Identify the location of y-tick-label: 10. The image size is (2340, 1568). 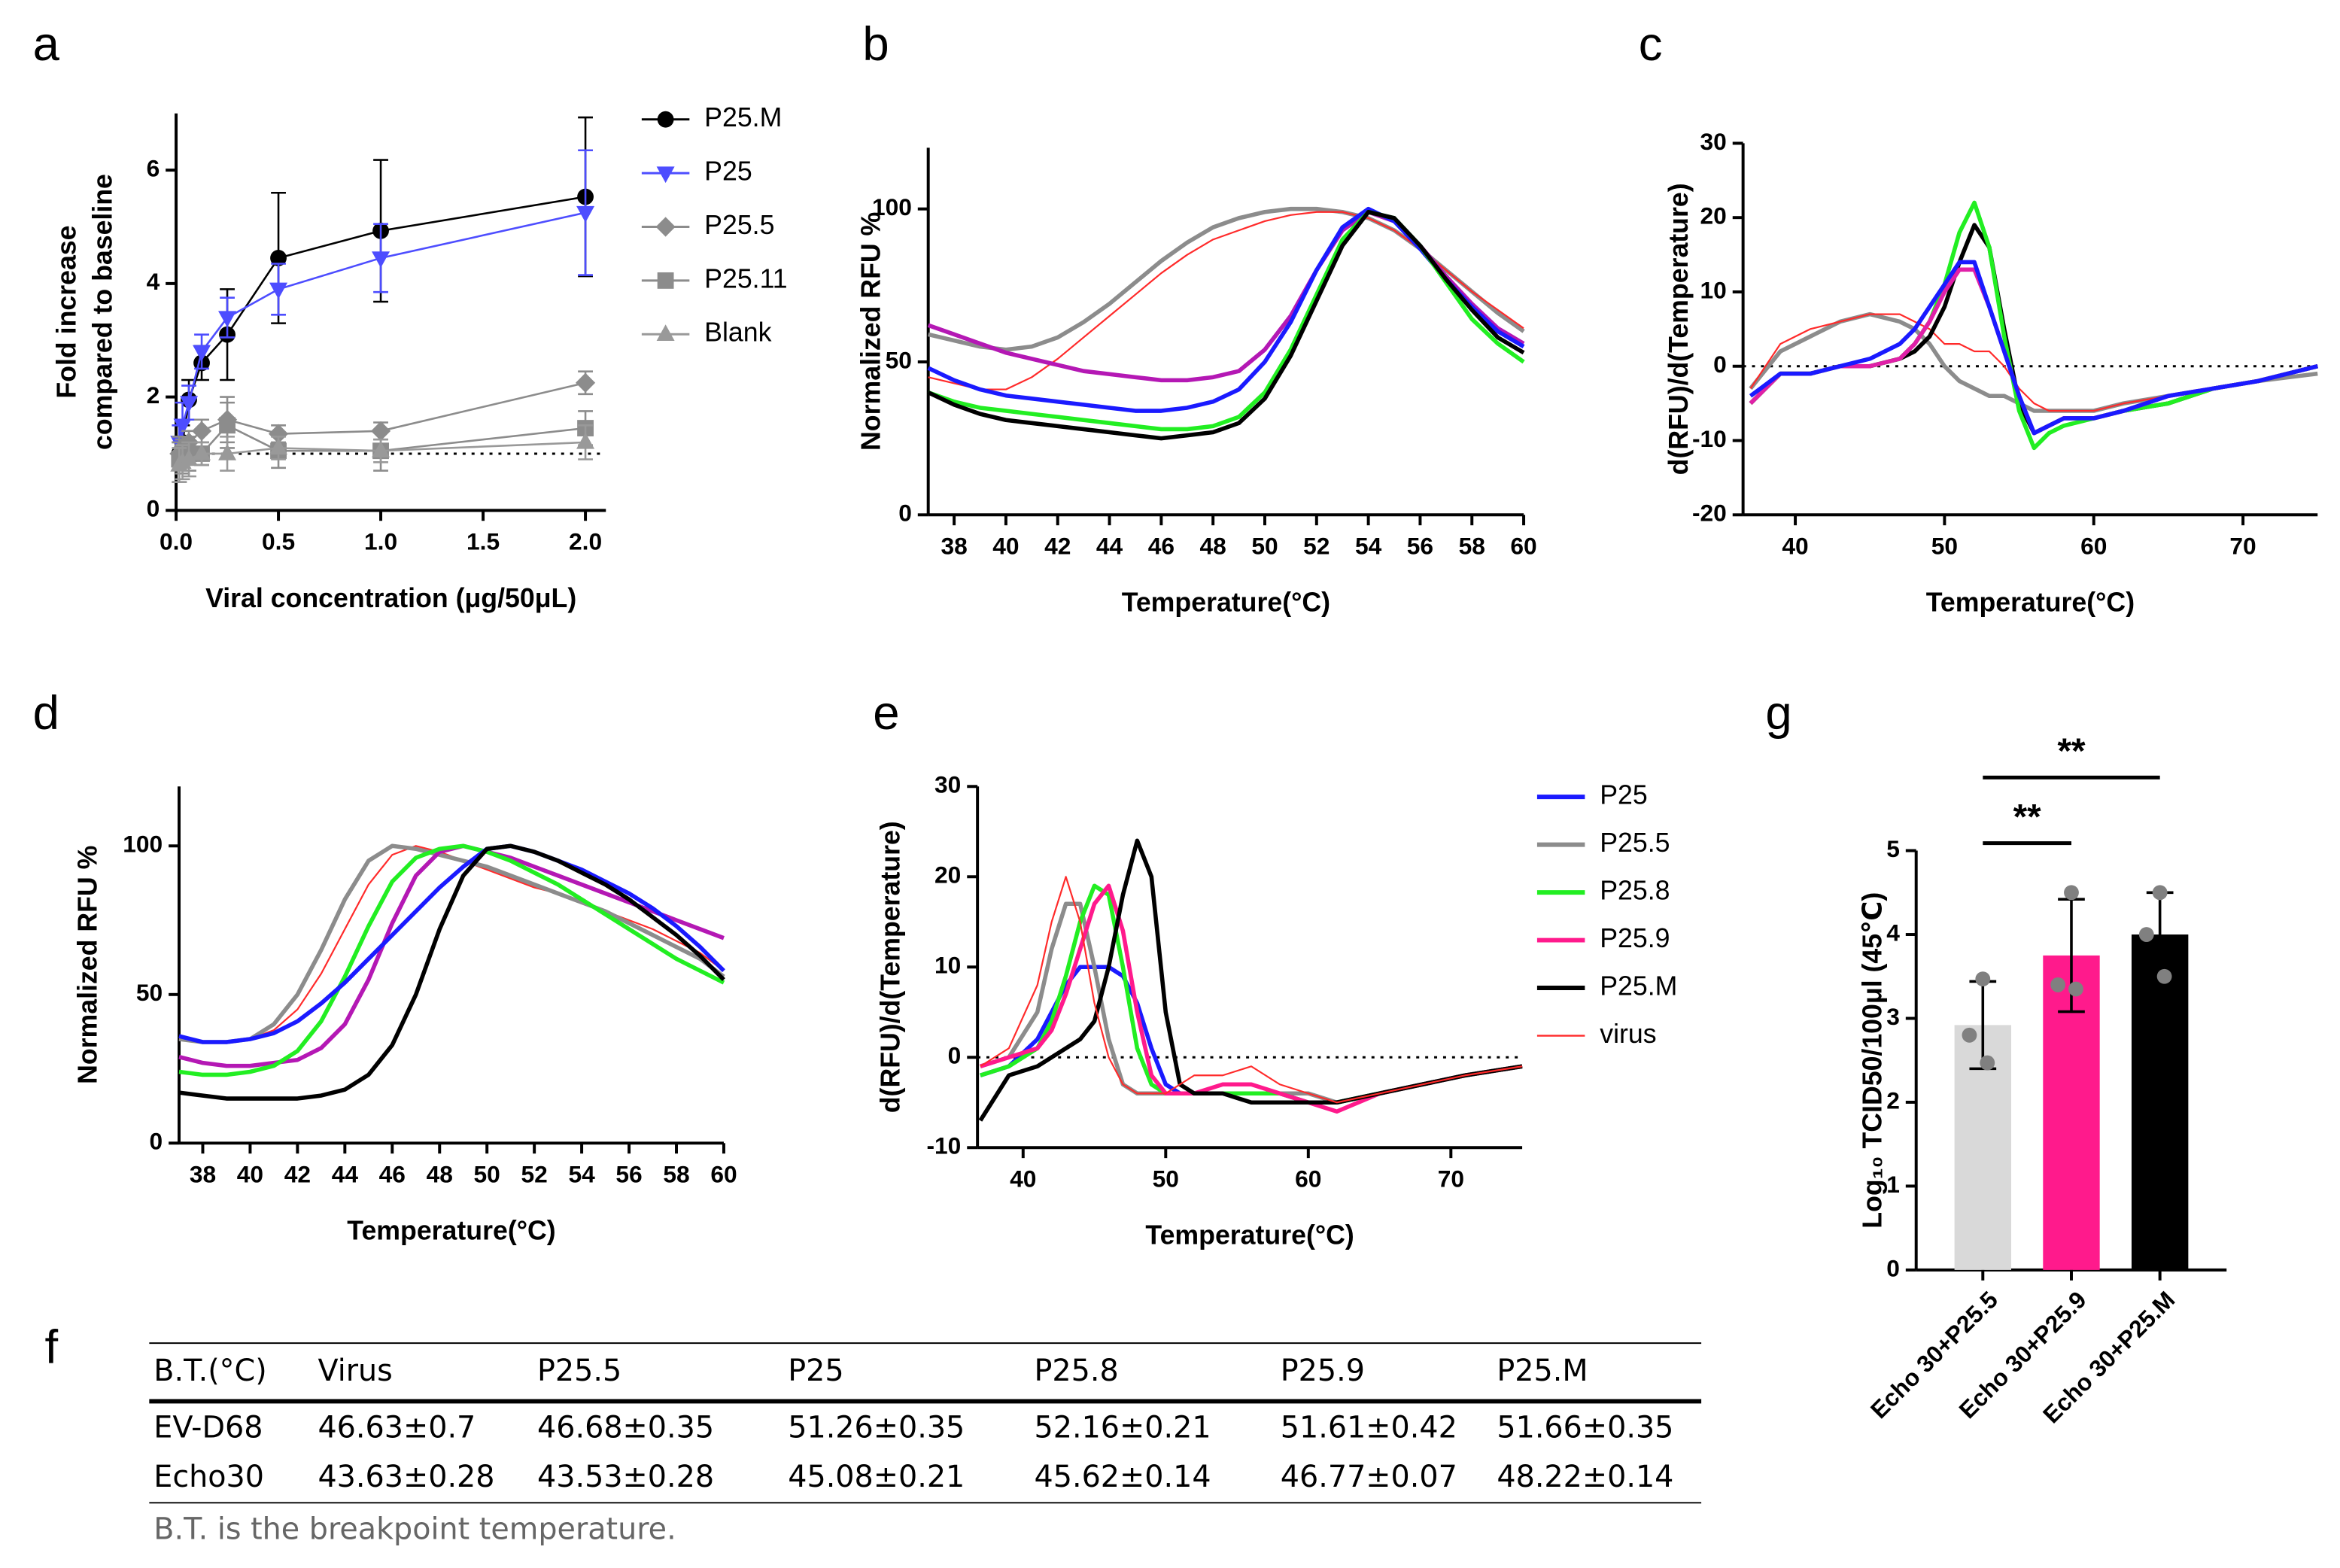
(1713, 289).